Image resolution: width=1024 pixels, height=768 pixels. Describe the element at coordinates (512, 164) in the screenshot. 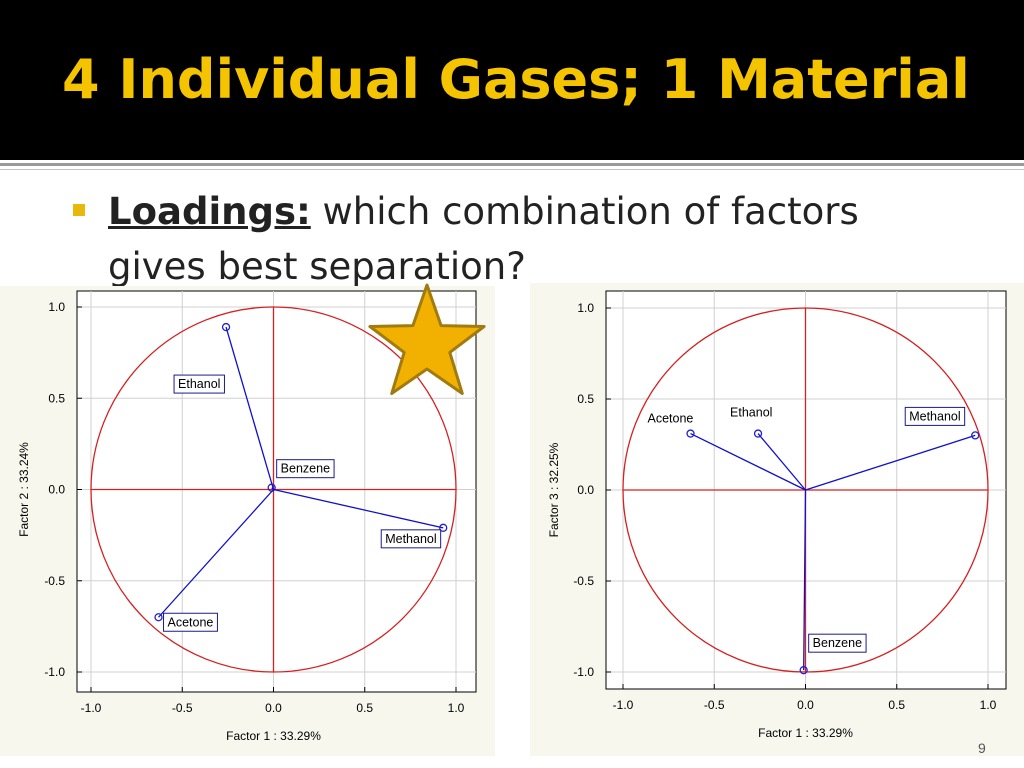

I see `divider-line` at that location.